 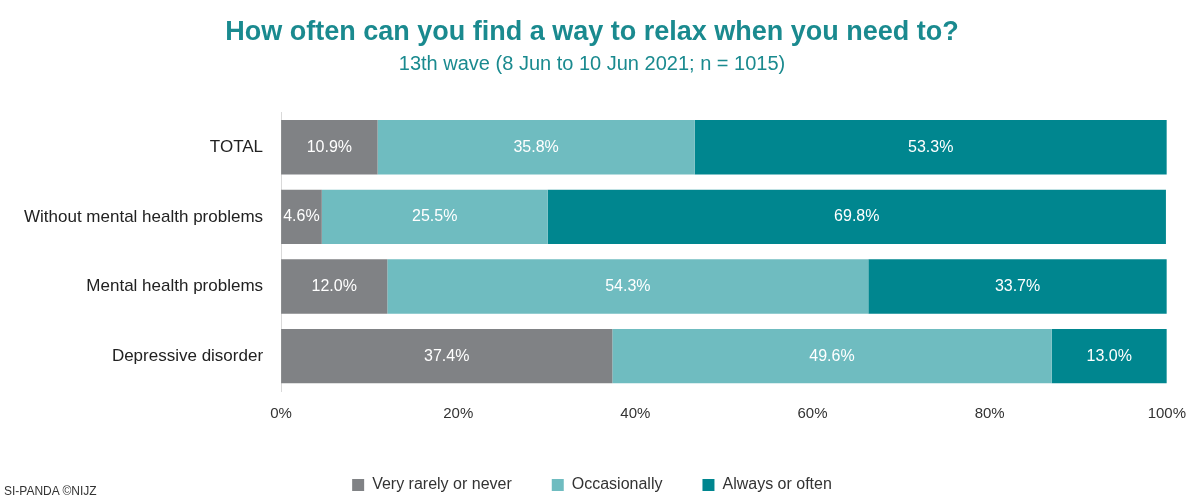 I want to click on data-label: 12.0%, so click(x=334, y=285).